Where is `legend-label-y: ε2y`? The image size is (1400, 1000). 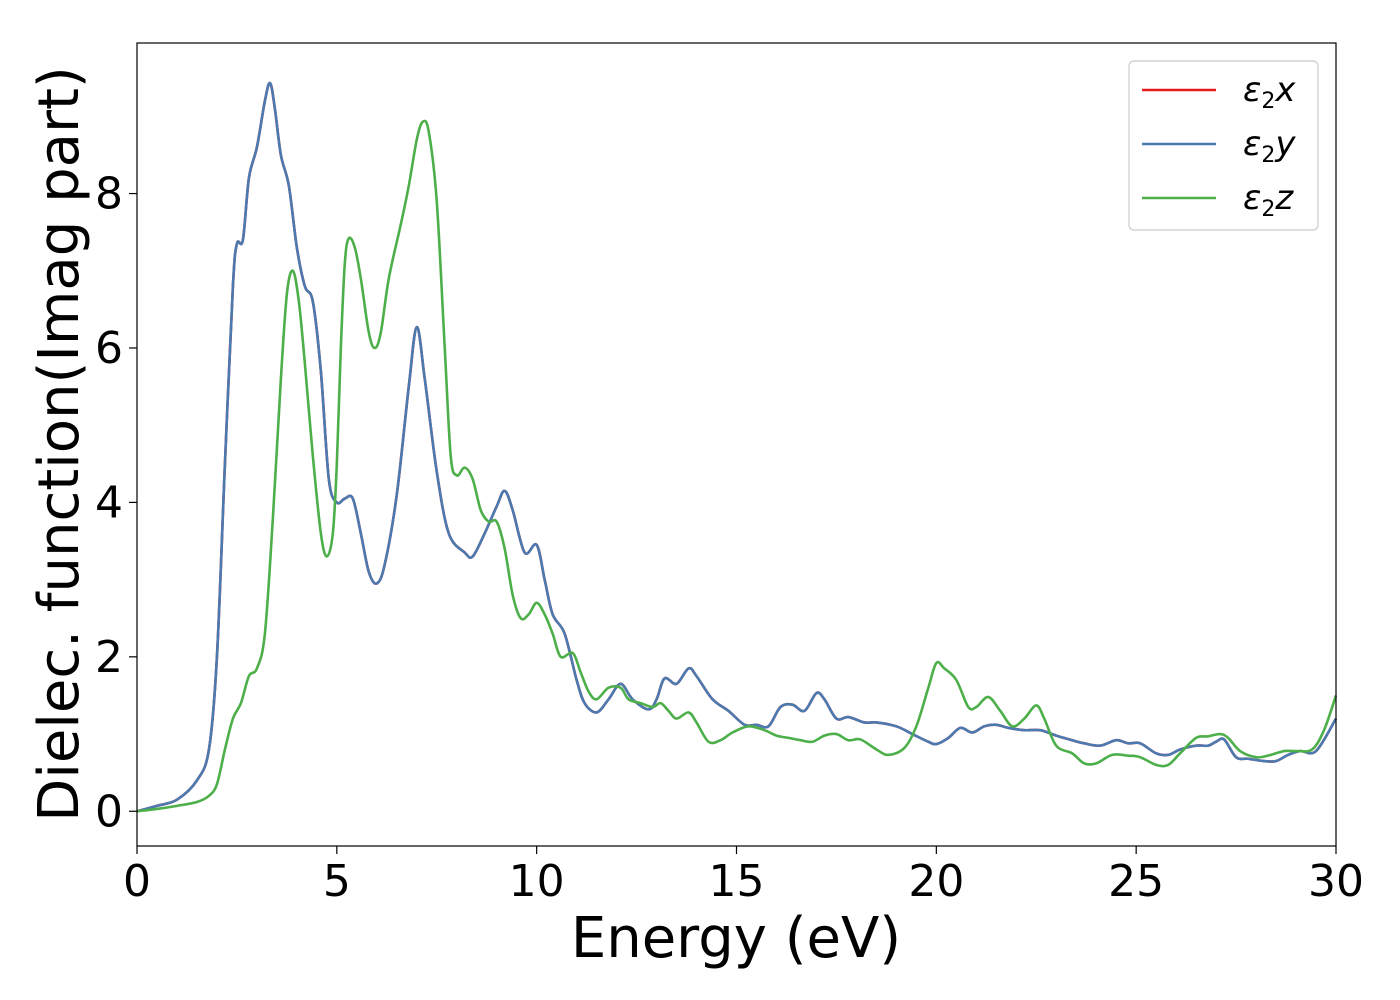 legend-label-y: ε2y is located at coordinates (1269, 146).